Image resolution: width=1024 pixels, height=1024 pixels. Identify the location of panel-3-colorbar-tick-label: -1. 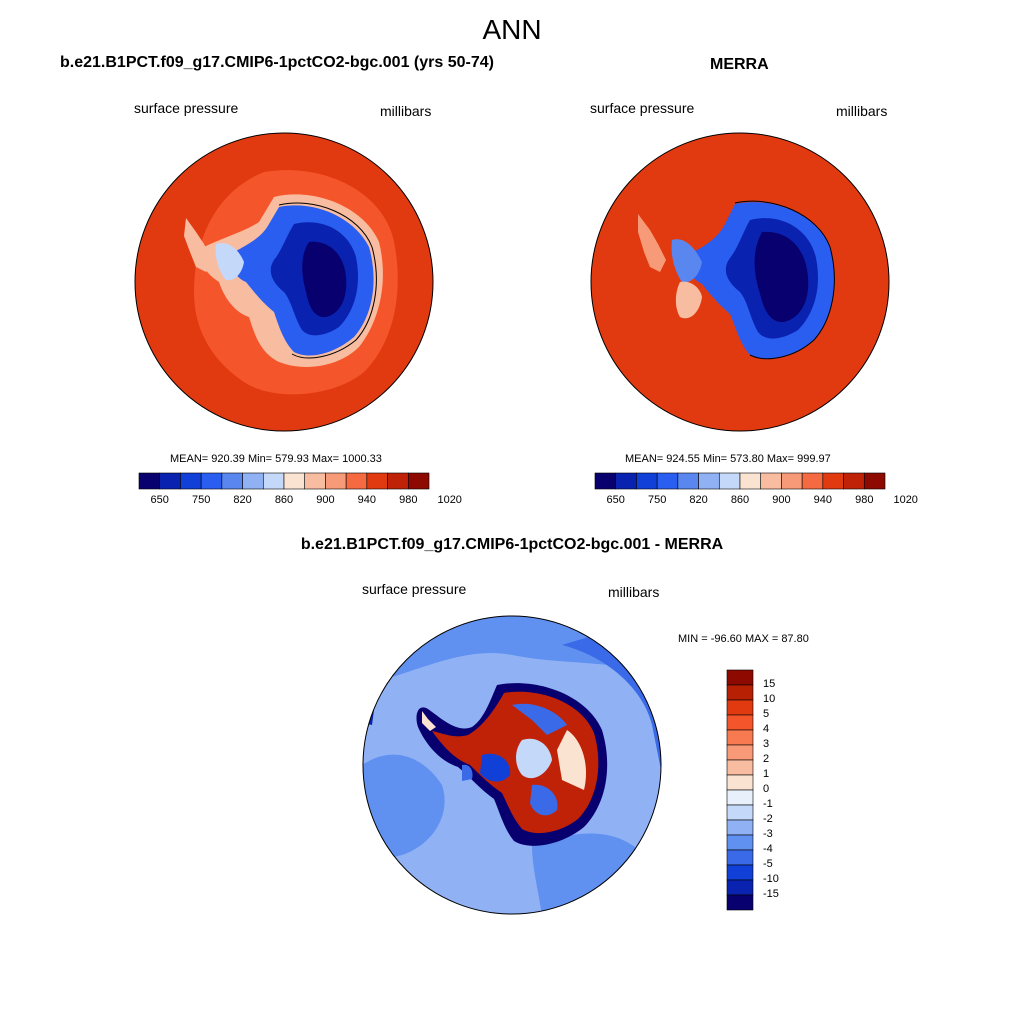
(768, 804).